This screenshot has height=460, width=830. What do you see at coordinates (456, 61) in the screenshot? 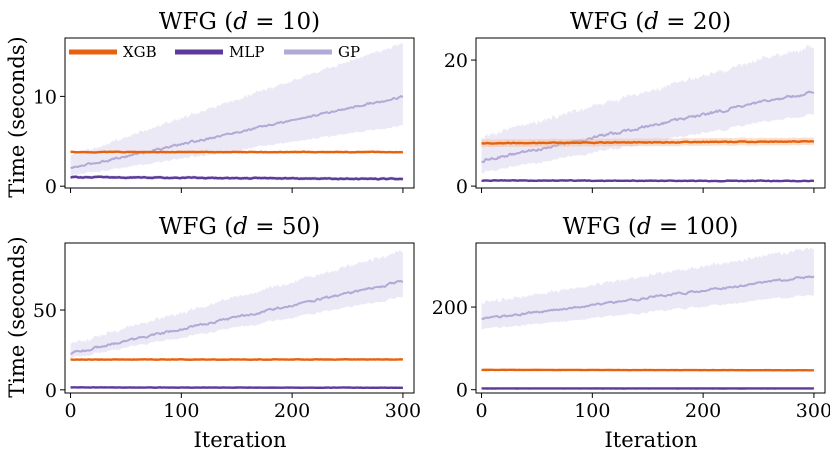
I see `y-tick-label: 20` at bounding box center [456, 61].